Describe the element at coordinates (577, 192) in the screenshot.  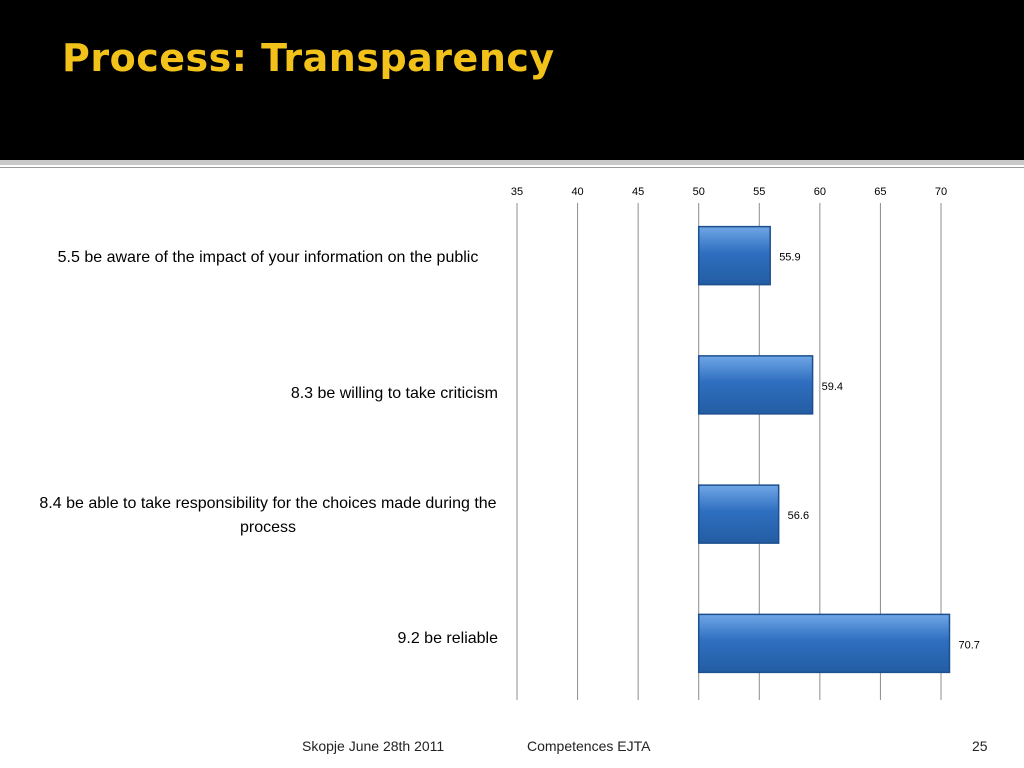
I see `x-tick-label: 40` at that location.